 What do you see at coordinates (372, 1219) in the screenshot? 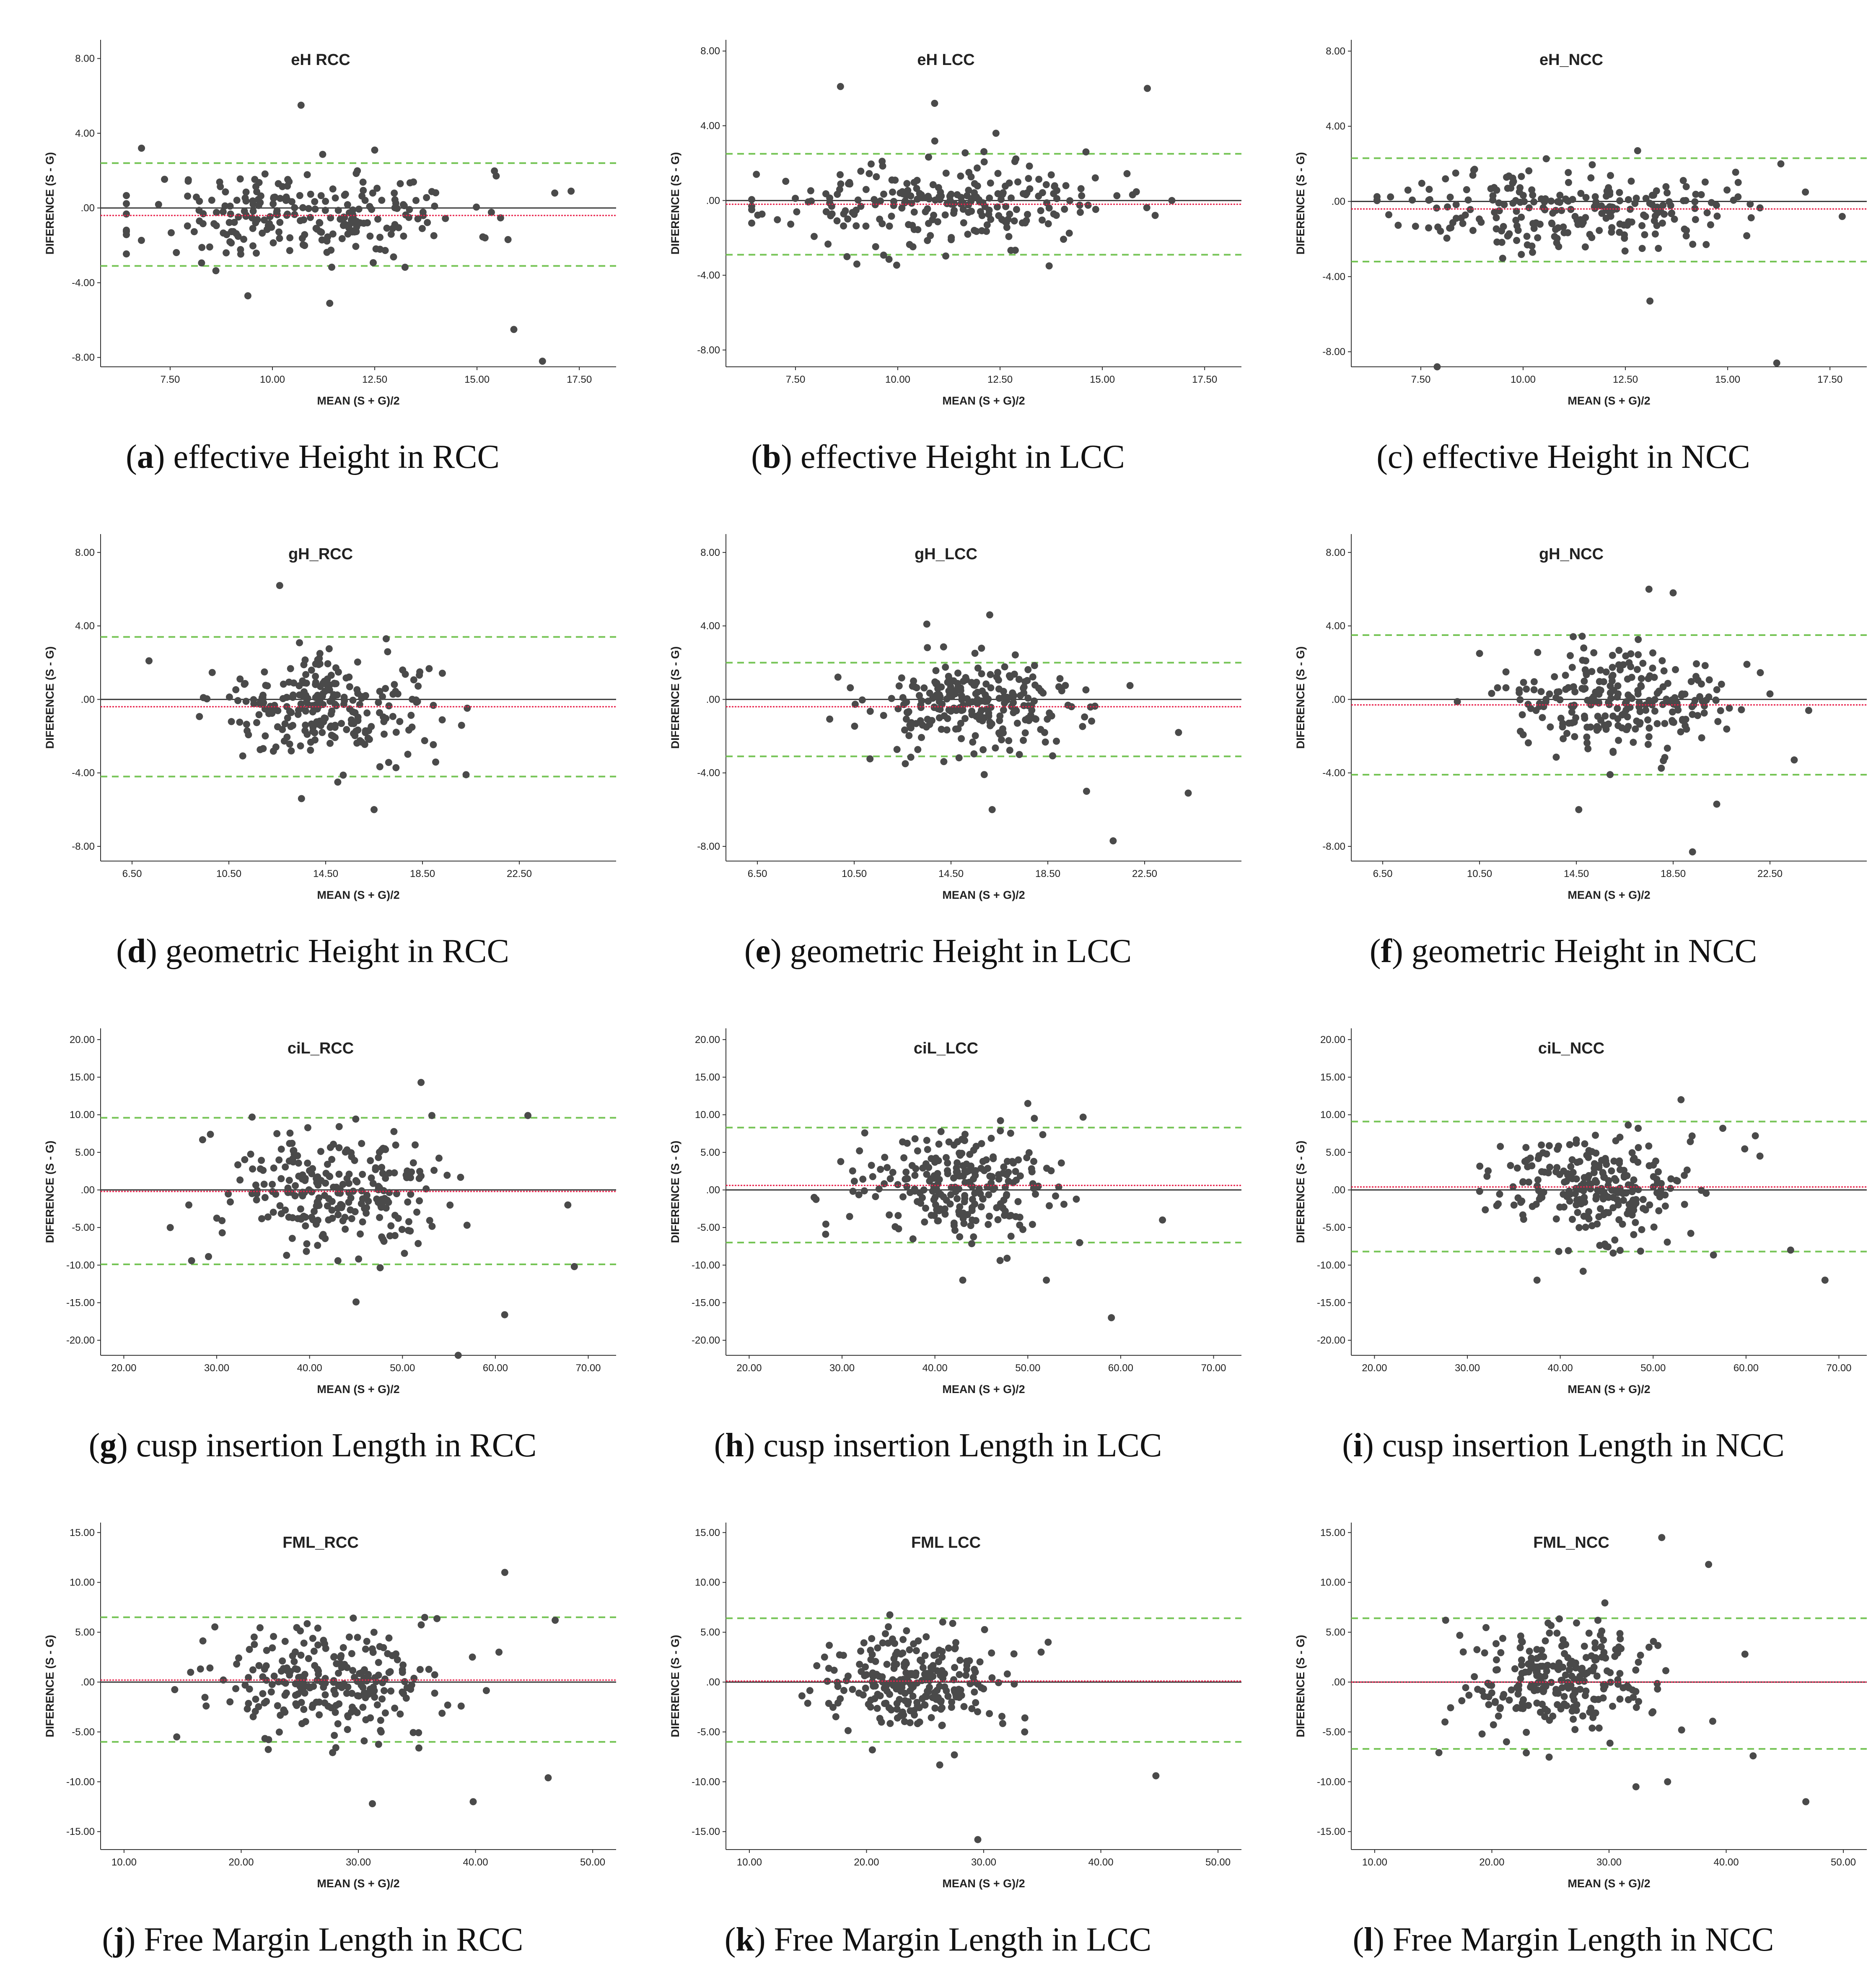
I see `scatter-points` at bounding box center [372, 1219].